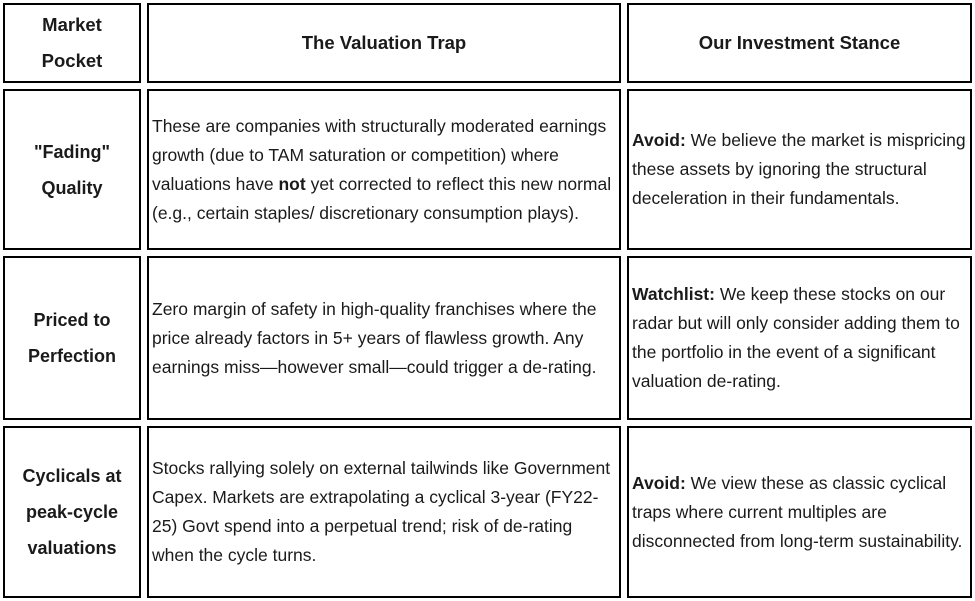  I want to click on header-market-pocket: Market Pocket, so click(72, 43).